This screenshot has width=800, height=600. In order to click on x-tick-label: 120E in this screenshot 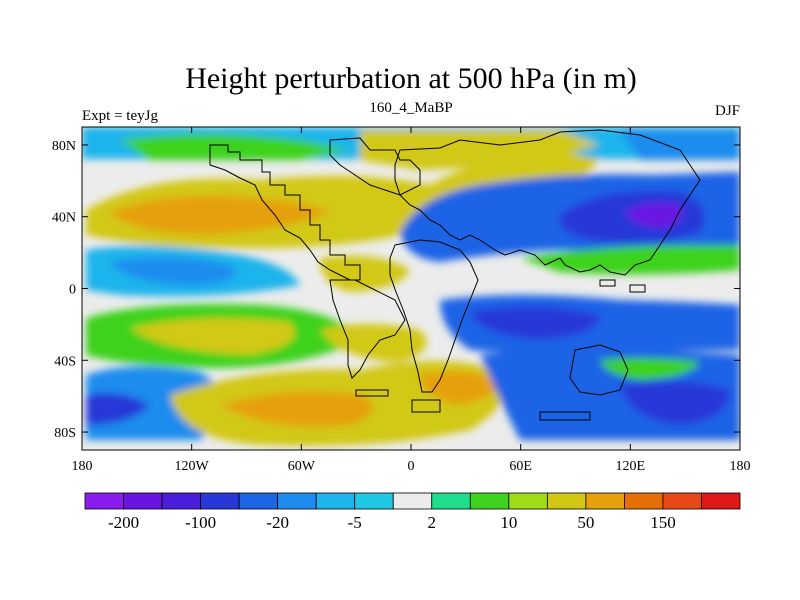, I will do `click(631, 466)`.